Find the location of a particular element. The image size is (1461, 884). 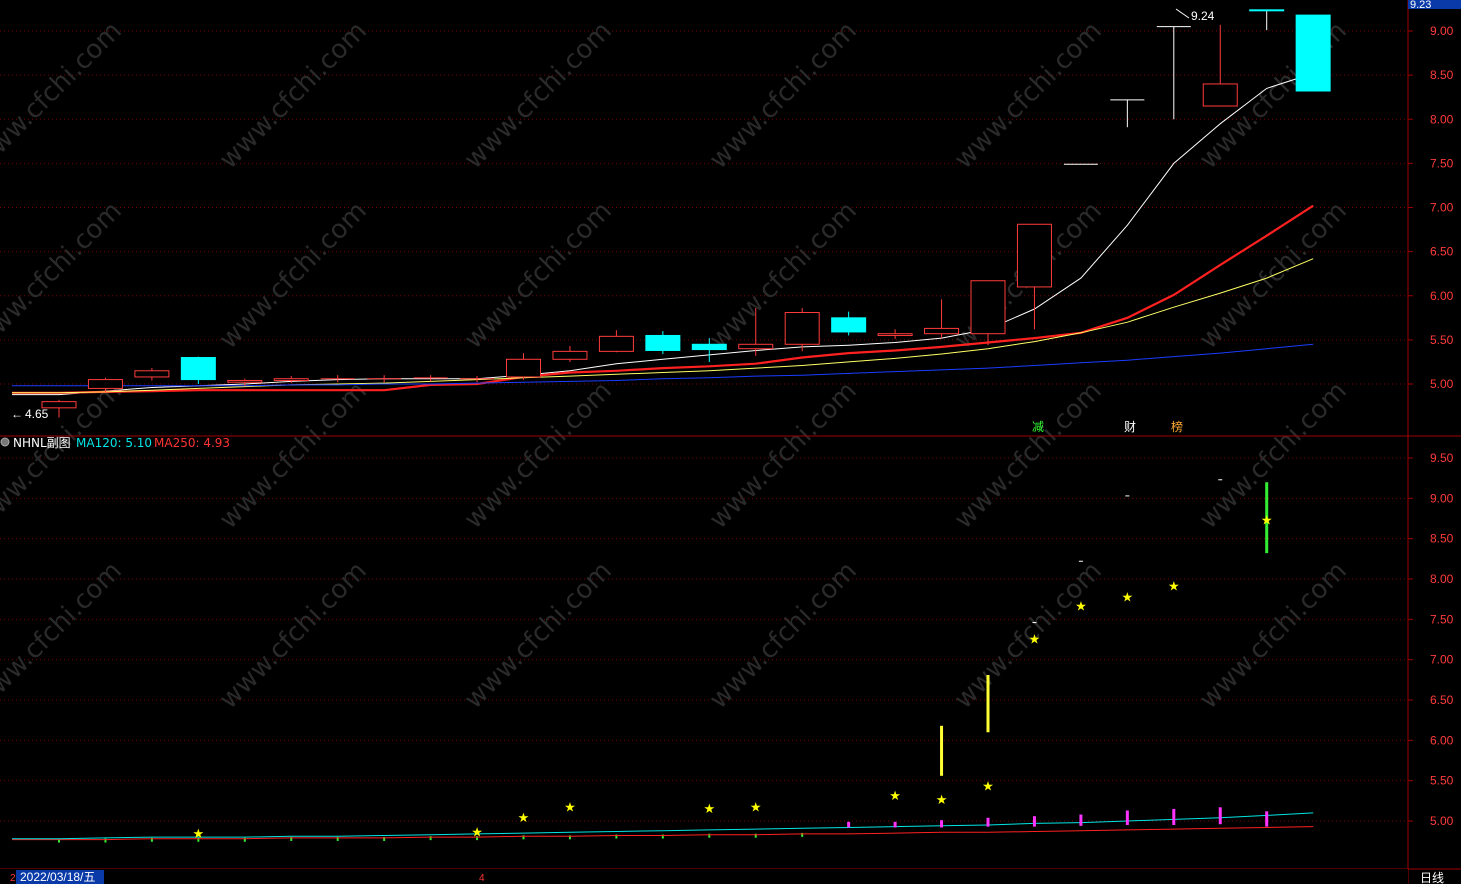

current-price-tag: 9.23 is located at coordinates (1434, 5).